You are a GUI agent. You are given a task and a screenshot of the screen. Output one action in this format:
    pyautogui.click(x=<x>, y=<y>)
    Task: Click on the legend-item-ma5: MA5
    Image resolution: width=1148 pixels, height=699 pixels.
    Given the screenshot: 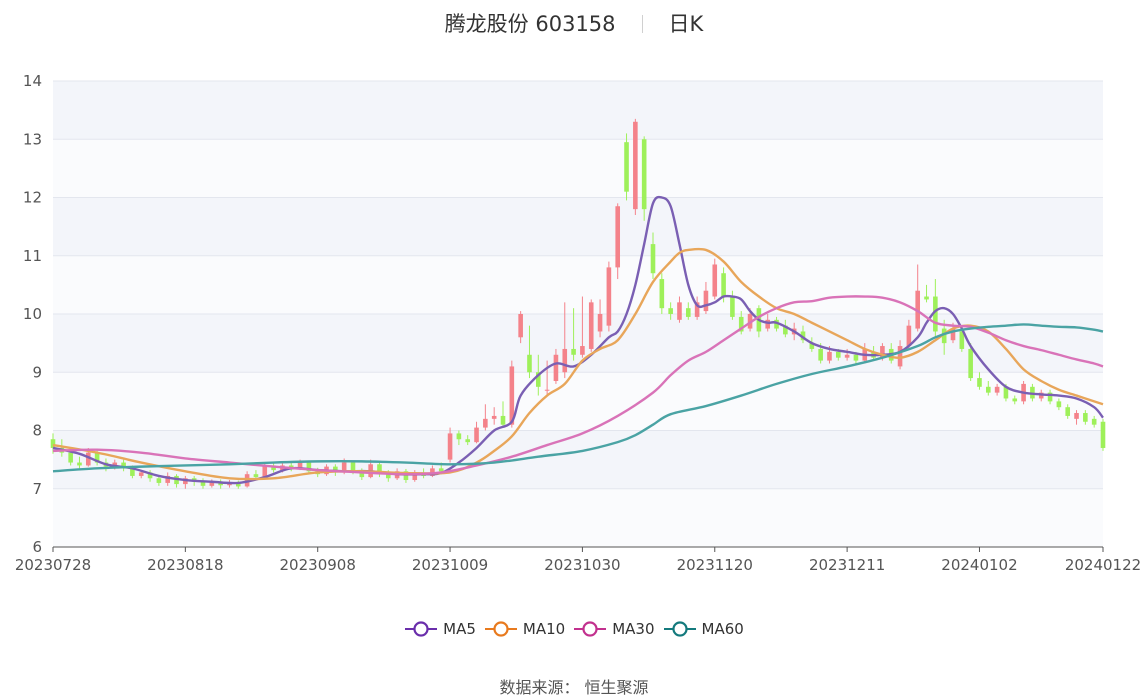 What is the action you would take?
    pyautogui.click(x=440, y=629)
    